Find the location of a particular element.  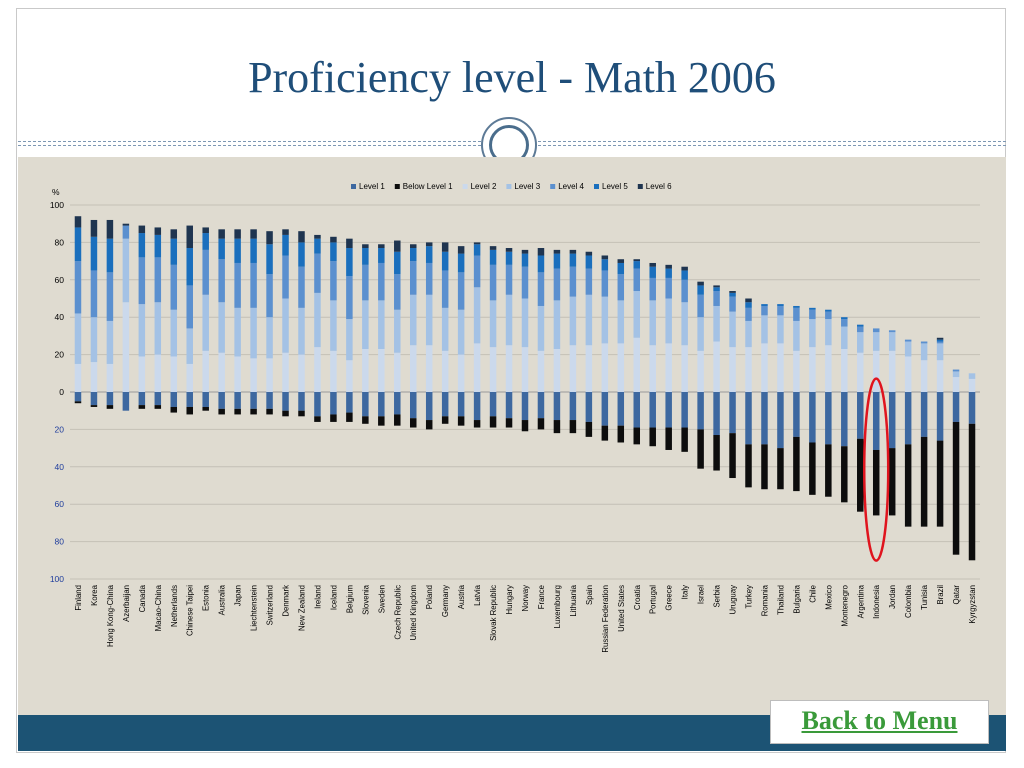

x-tick-label: Greece is located at coordinates (669, 598).